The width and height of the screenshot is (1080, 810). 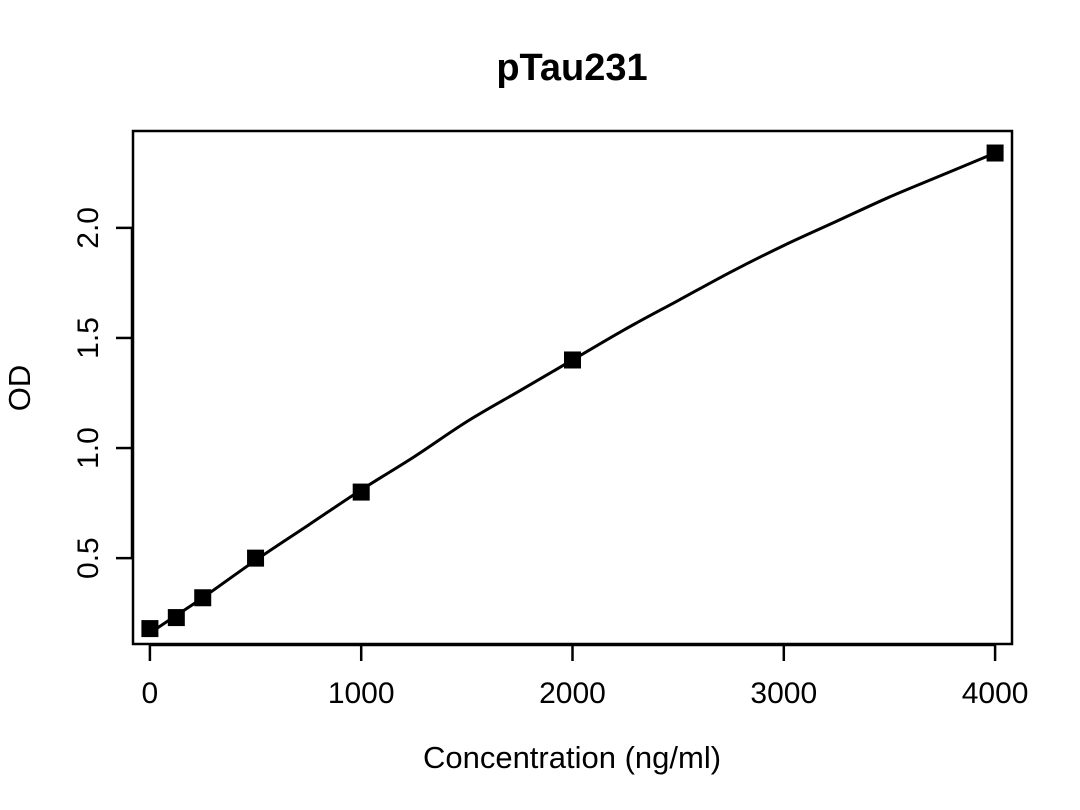 What do you see at coordinates (103, 393) in the screenshot?
I see `y-axis: 0.5 1.0 1.5 2.0` at bounding box center [103, 393].